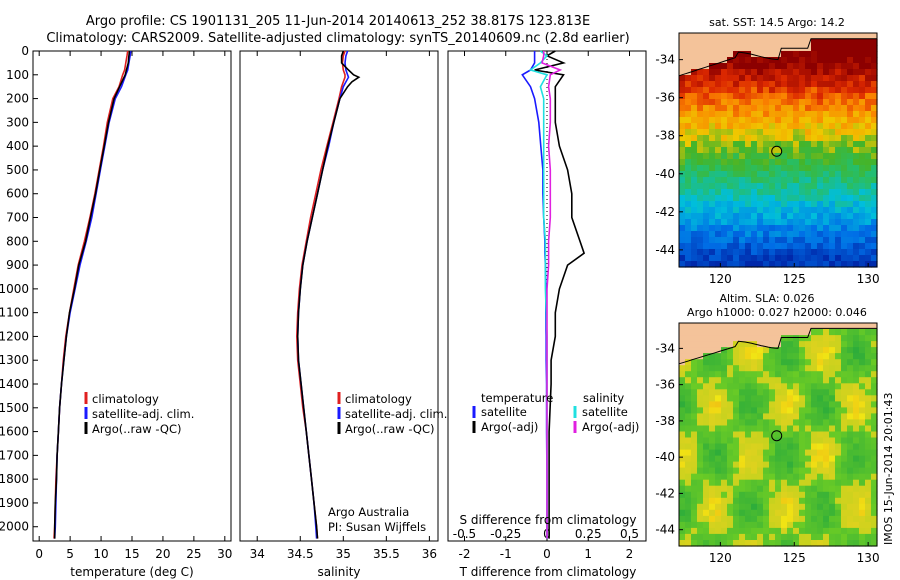 The image size is (900, 580). I want to click on legend-label-climatology: climatology, so click(125, 399).